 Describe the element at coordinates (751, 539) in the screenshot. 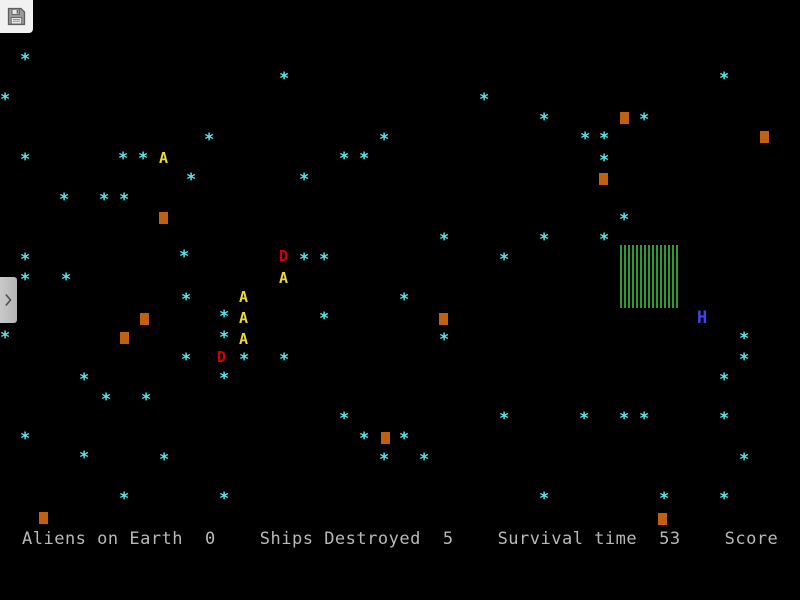

I see `score-label: Score` at that location.